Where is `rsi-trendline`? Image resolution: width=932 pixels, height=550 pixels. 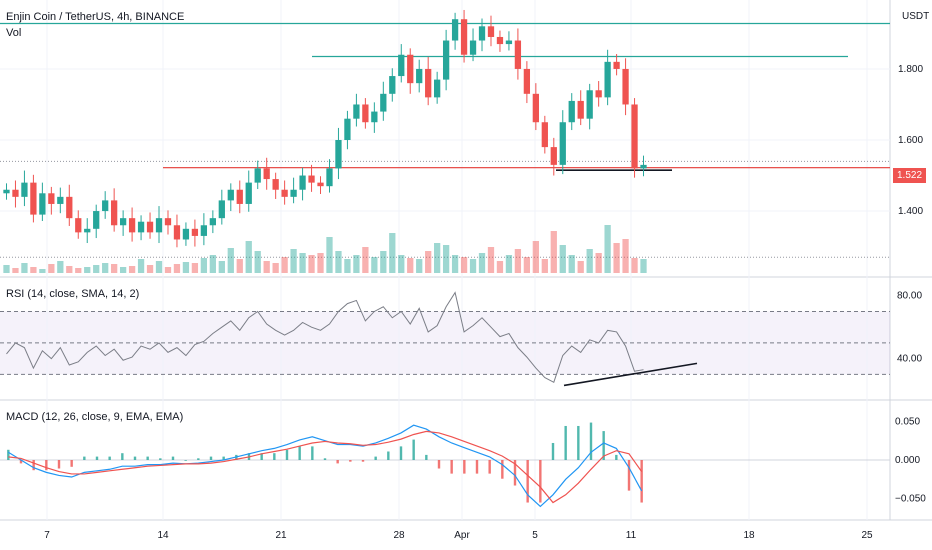 rsi-trendline is located at coordinates (630, 374).